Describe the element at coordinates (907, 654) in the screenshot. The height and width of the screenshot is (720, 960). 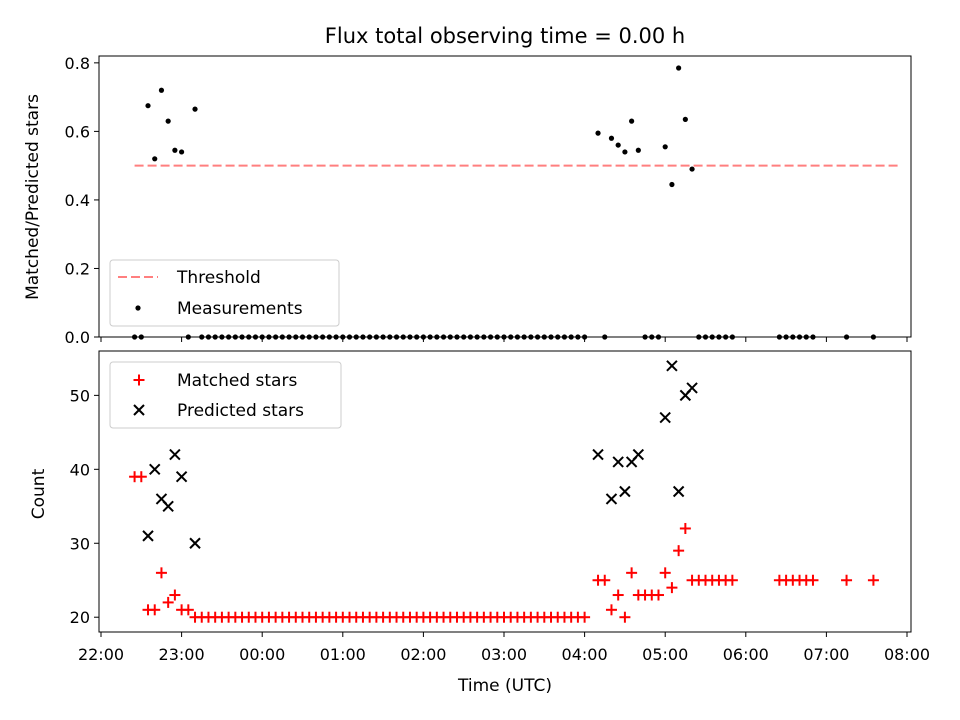
I see `bottom-x-tick-label: 08:00` at that location.